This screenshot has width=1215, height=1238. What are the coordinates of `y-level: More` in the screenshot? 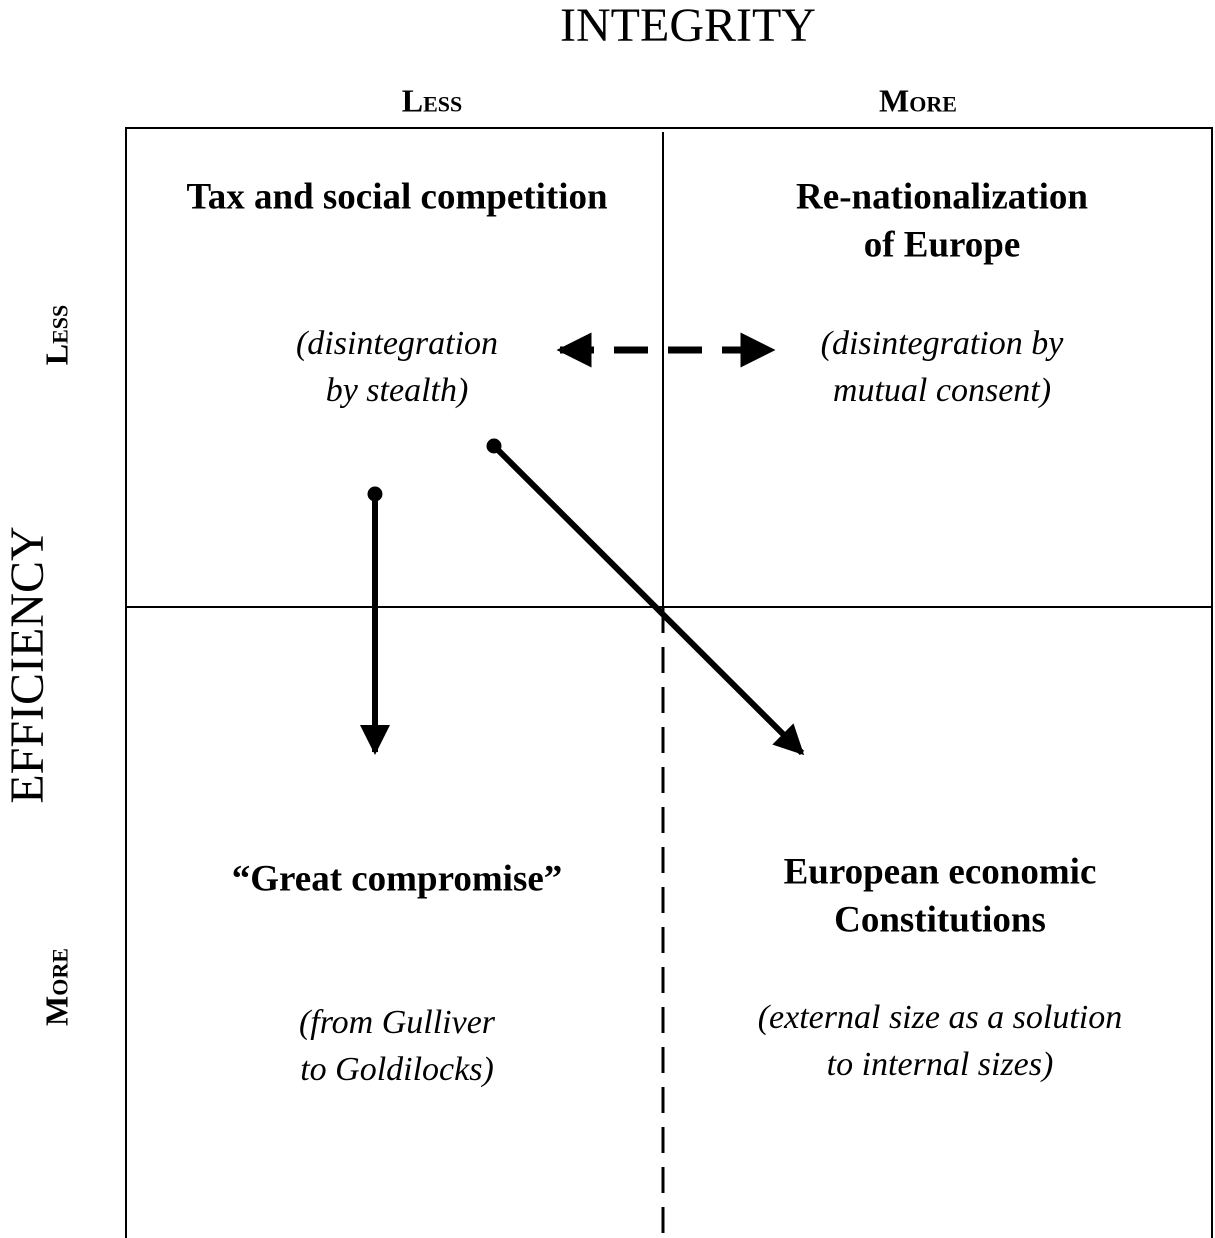 It's located at (56, 987).